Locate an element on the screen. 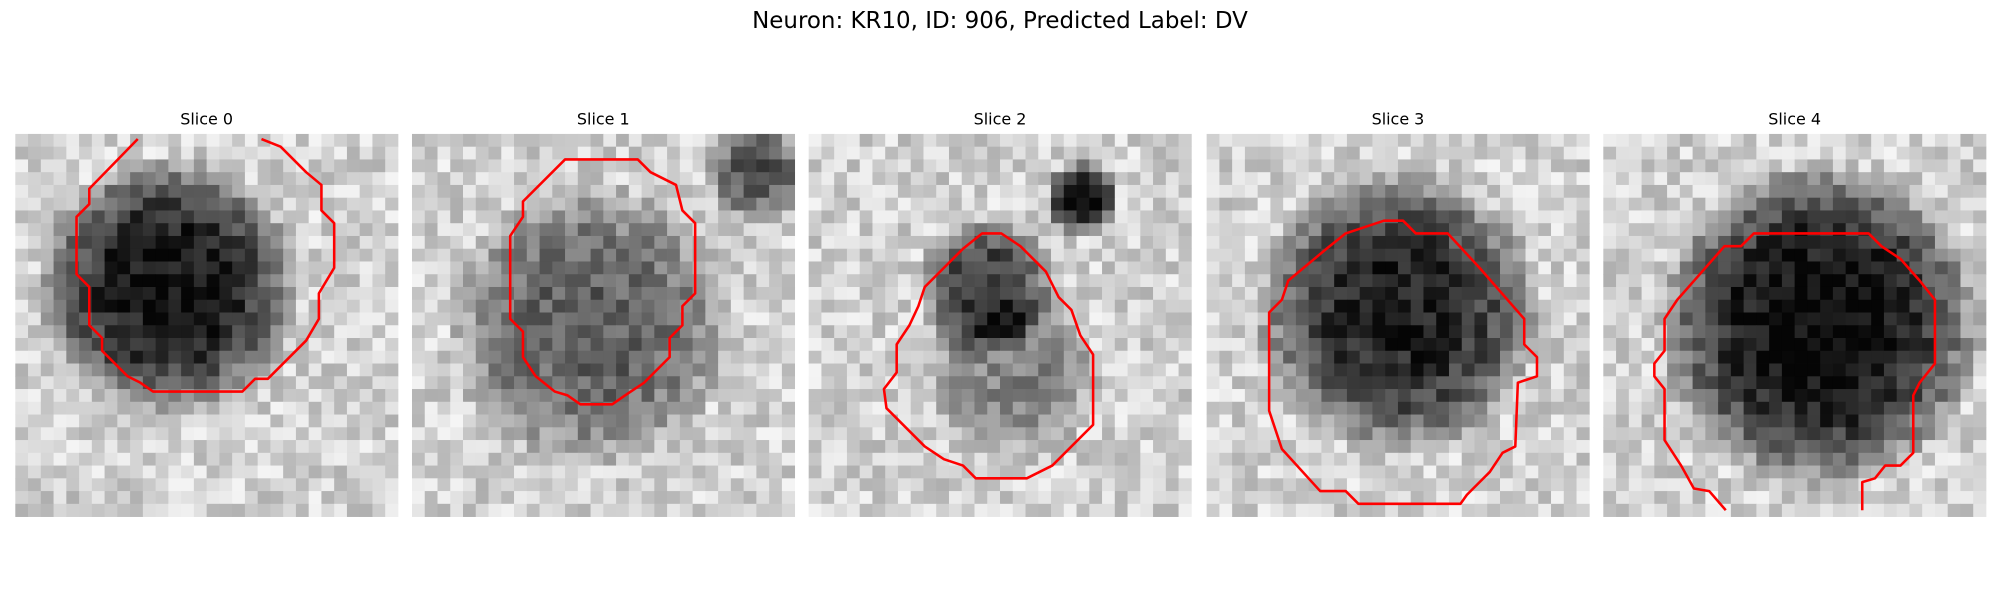 The height and width of the screenshot is (600, 2000). contour is located at coordinates (1795, 372).